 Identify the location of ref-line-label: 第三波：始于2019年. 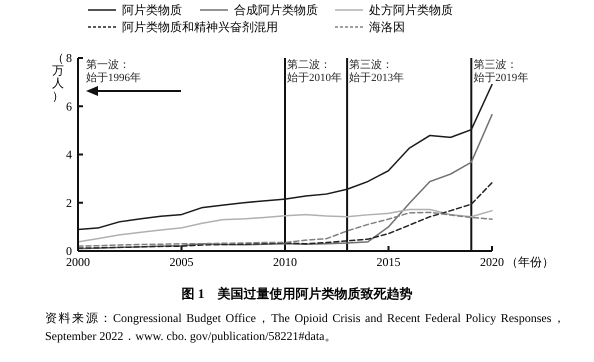
(500, 71).